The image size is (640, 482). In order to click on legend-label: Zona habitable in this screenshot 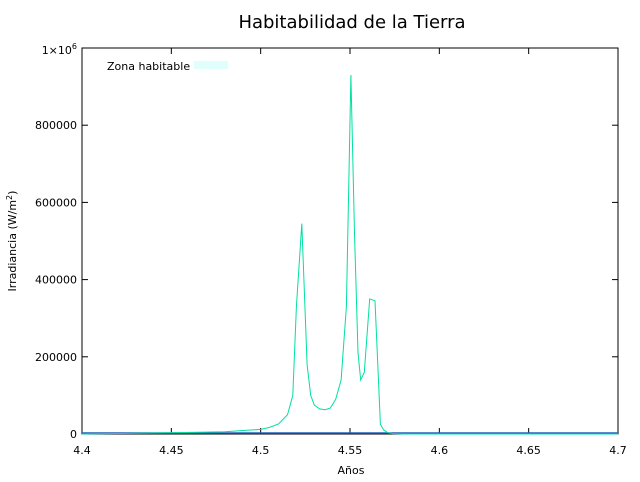, I will do `click(148, 66)`.